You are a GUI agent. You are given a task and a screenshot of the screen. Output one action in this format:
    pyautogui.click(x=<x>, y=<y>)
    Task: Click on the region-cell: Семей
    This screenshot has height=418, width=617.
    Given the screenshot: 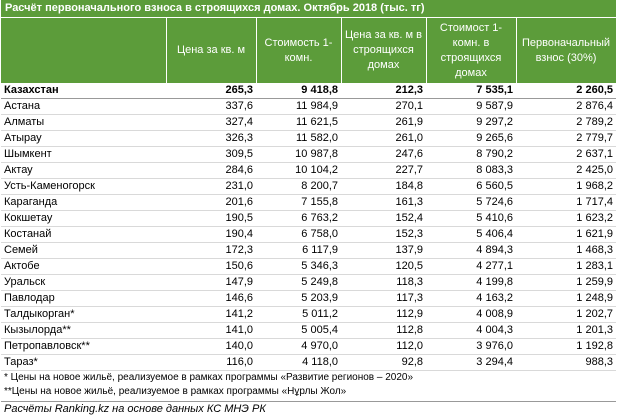 What is the action you would take?
    pyautogui.click(x=83, y=250)
    